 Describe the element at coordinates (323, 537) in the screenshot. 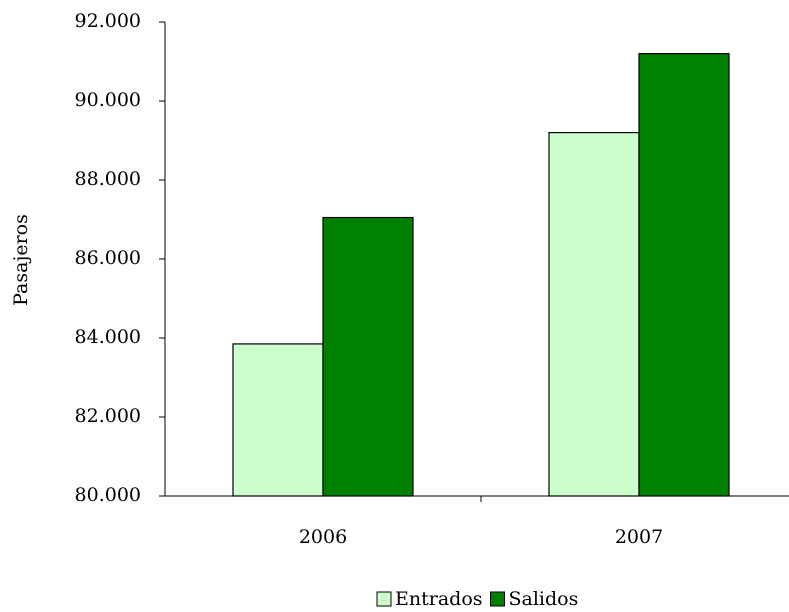

I see `x-tick-label: 2006` at that location.